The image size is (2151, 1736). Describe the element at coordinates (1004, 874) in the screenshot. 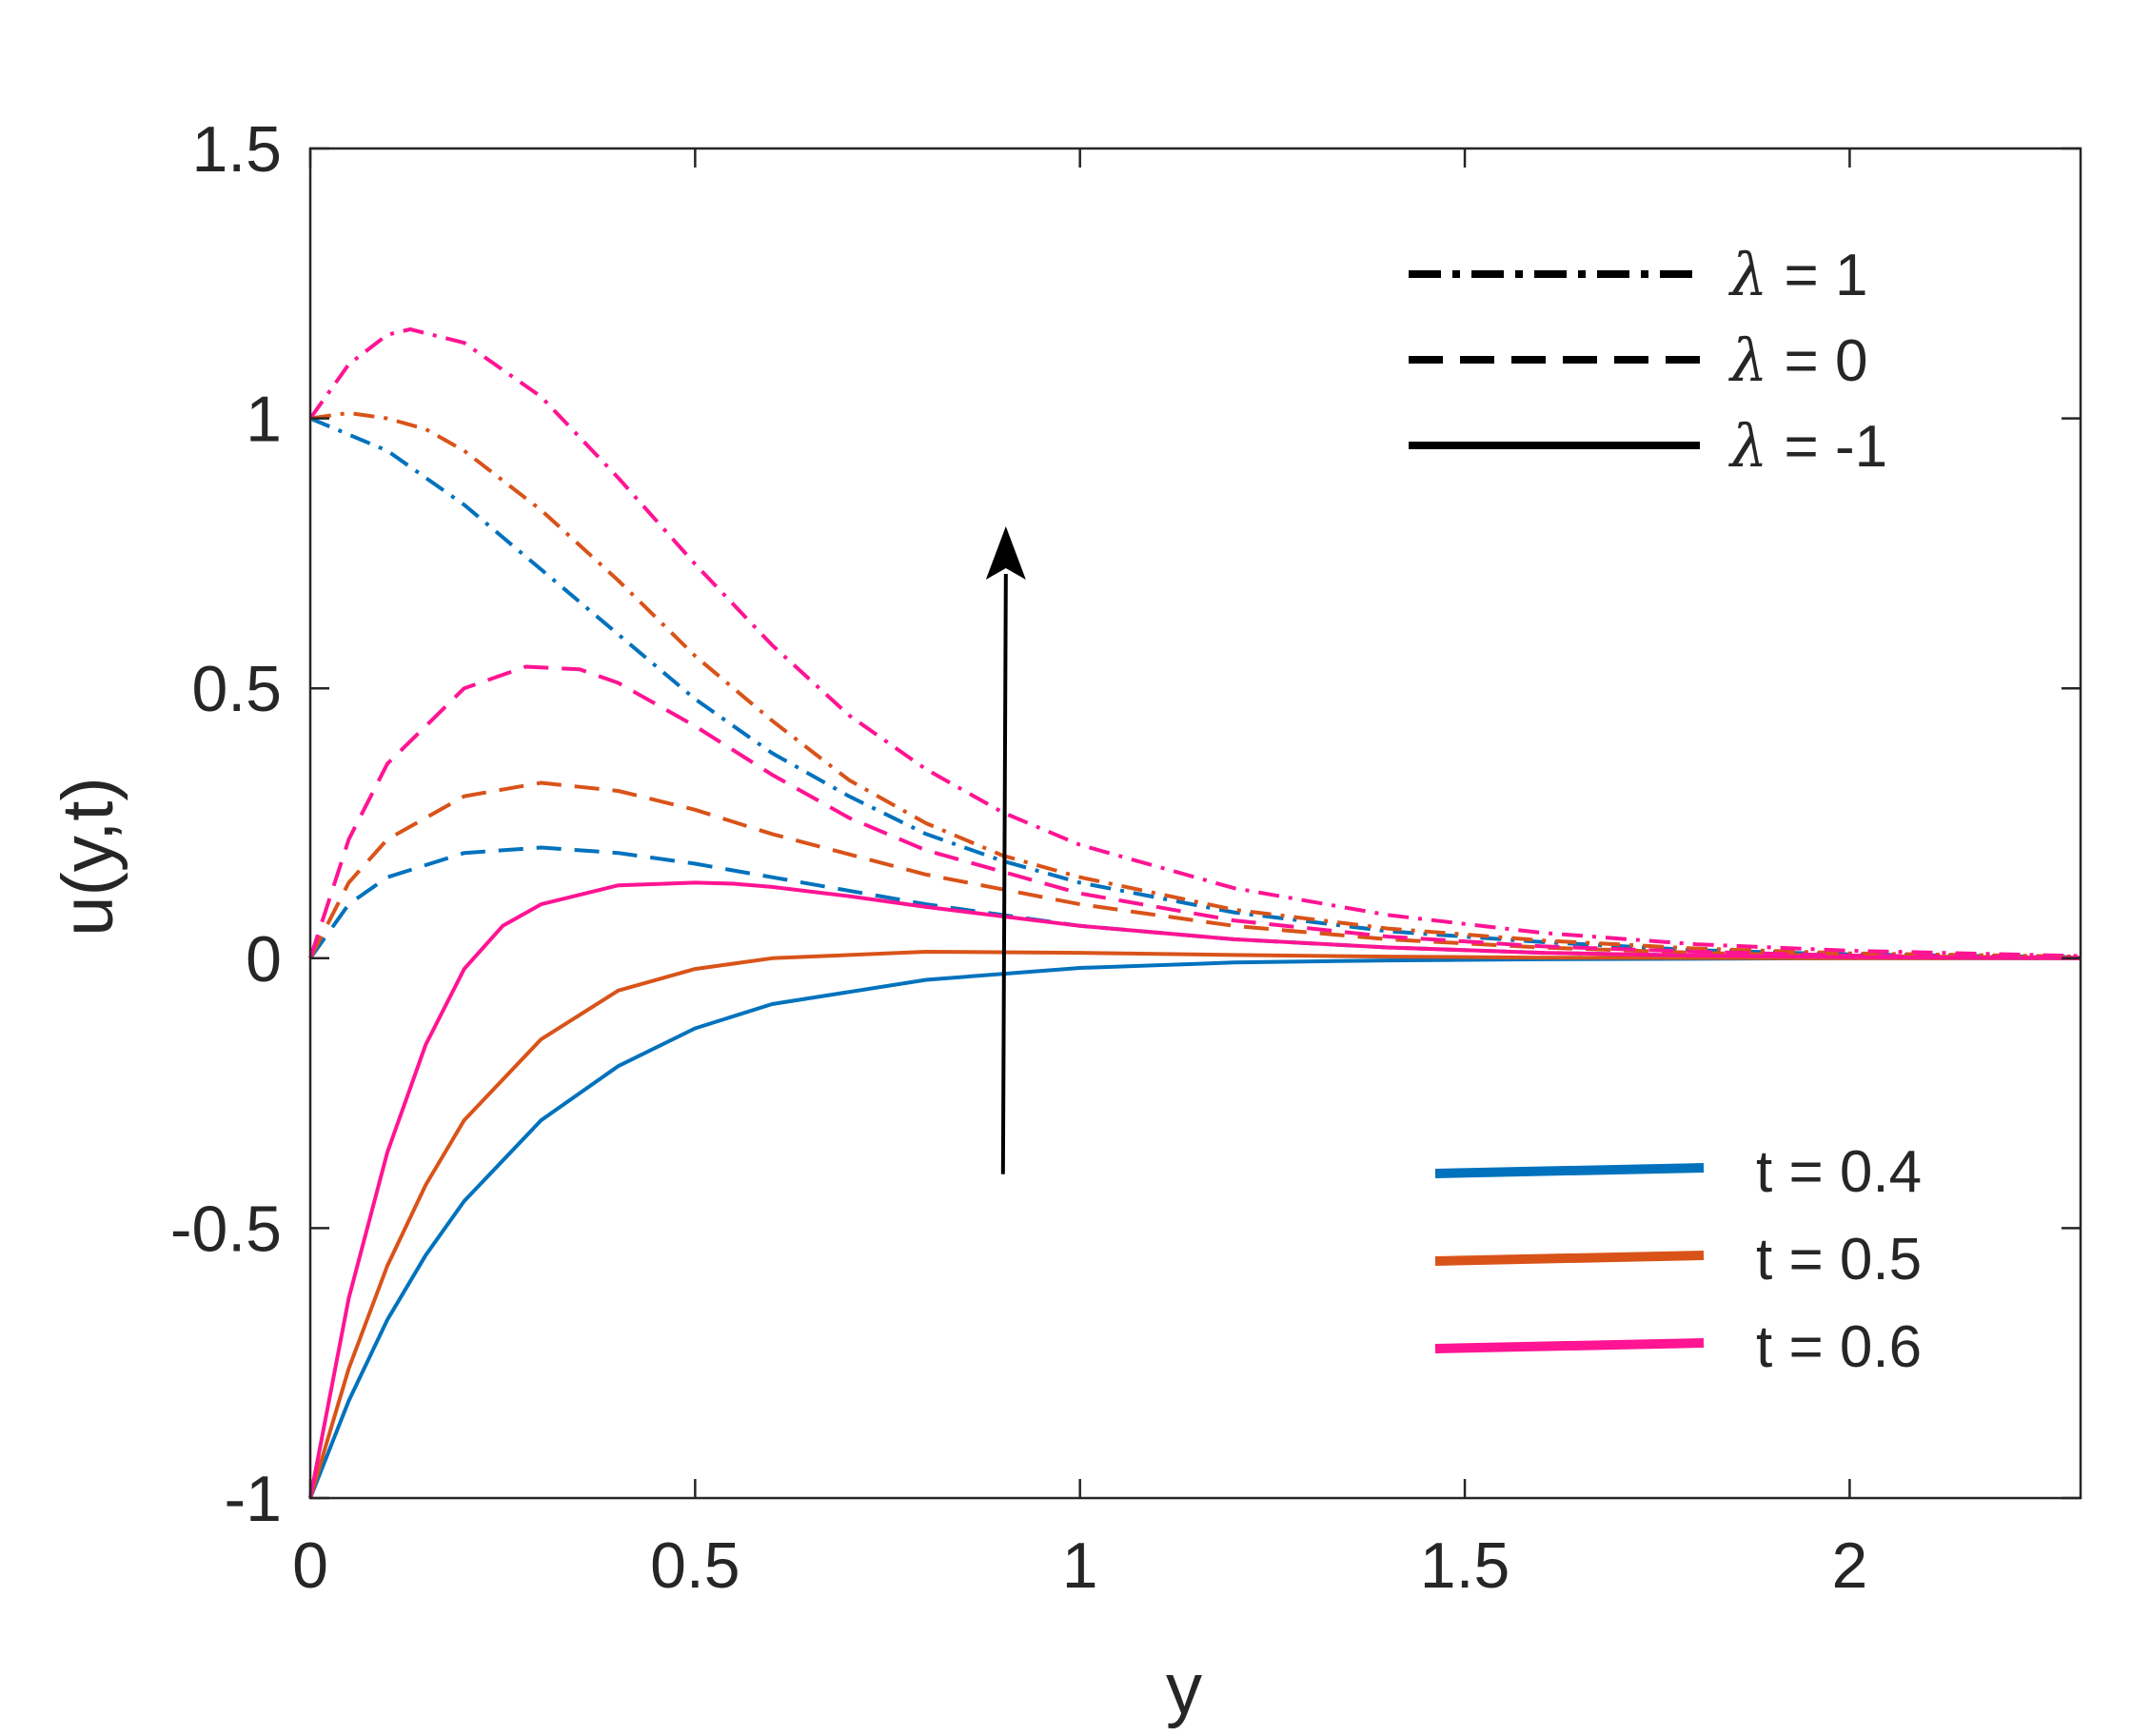

I see `arrow-shaft` at that location.